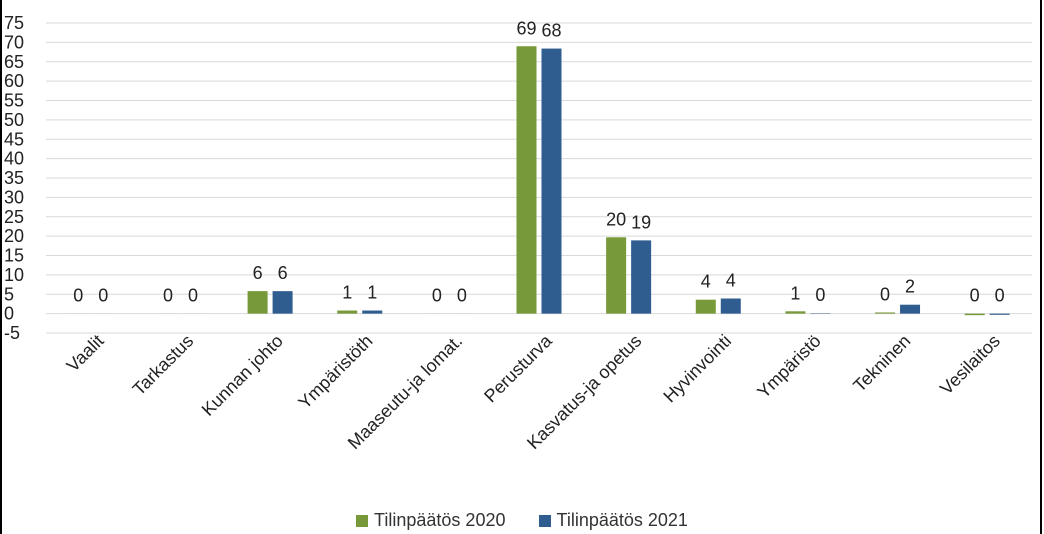 Image resolution: width=1044 pixels, height=534 pixels. I want to click on category-label: Ympäristö, so click(788, 366).